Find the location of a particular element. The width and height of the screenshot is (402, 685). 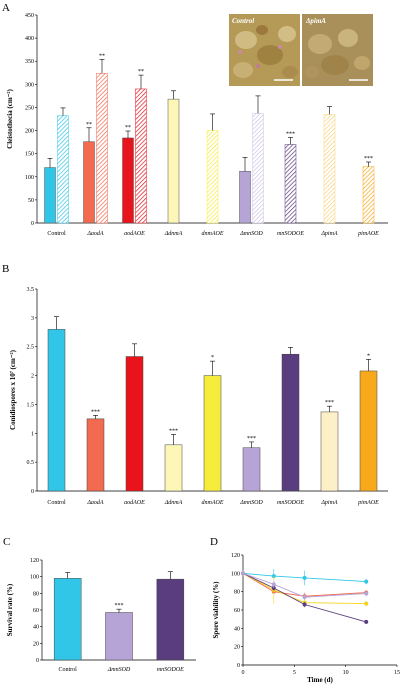

x-tick-label: 0 is located at coordinates (243, 673).